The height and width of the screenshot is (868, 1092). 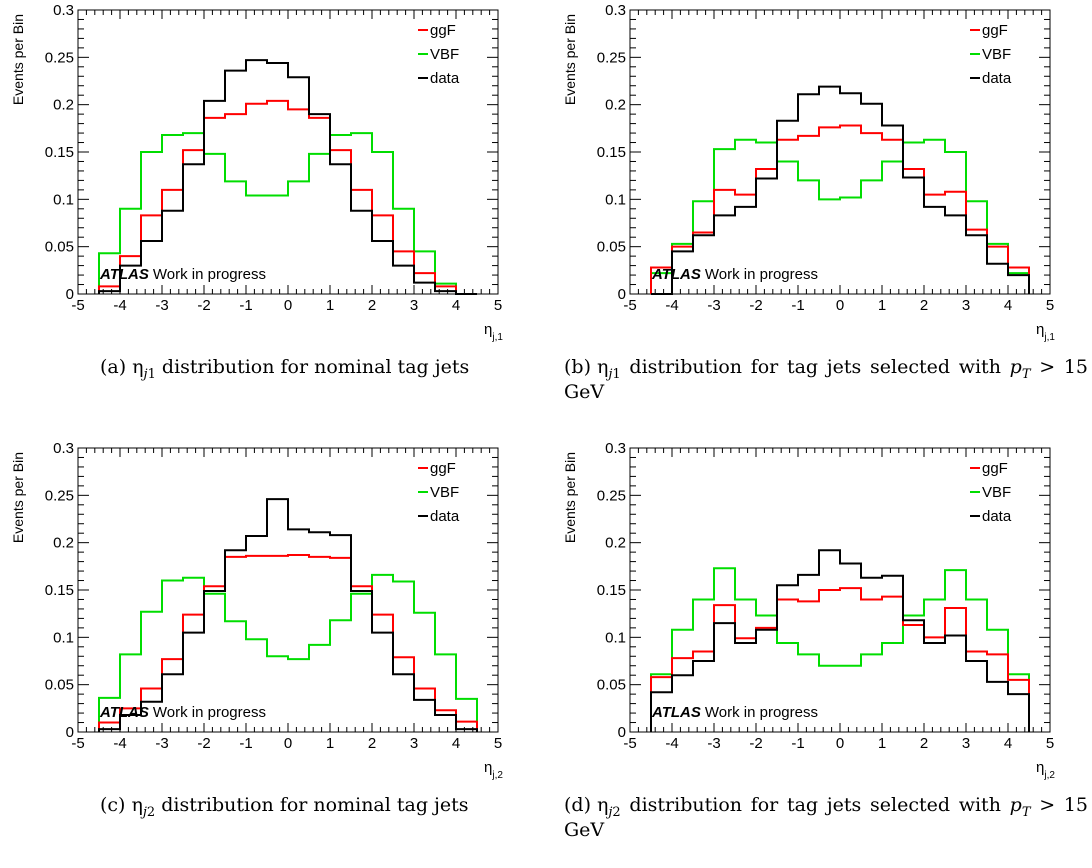 What do you see at coordinates (577, 367) in the screenshot?
I see `caption-label: (b)` at bounding box center [577, 367].